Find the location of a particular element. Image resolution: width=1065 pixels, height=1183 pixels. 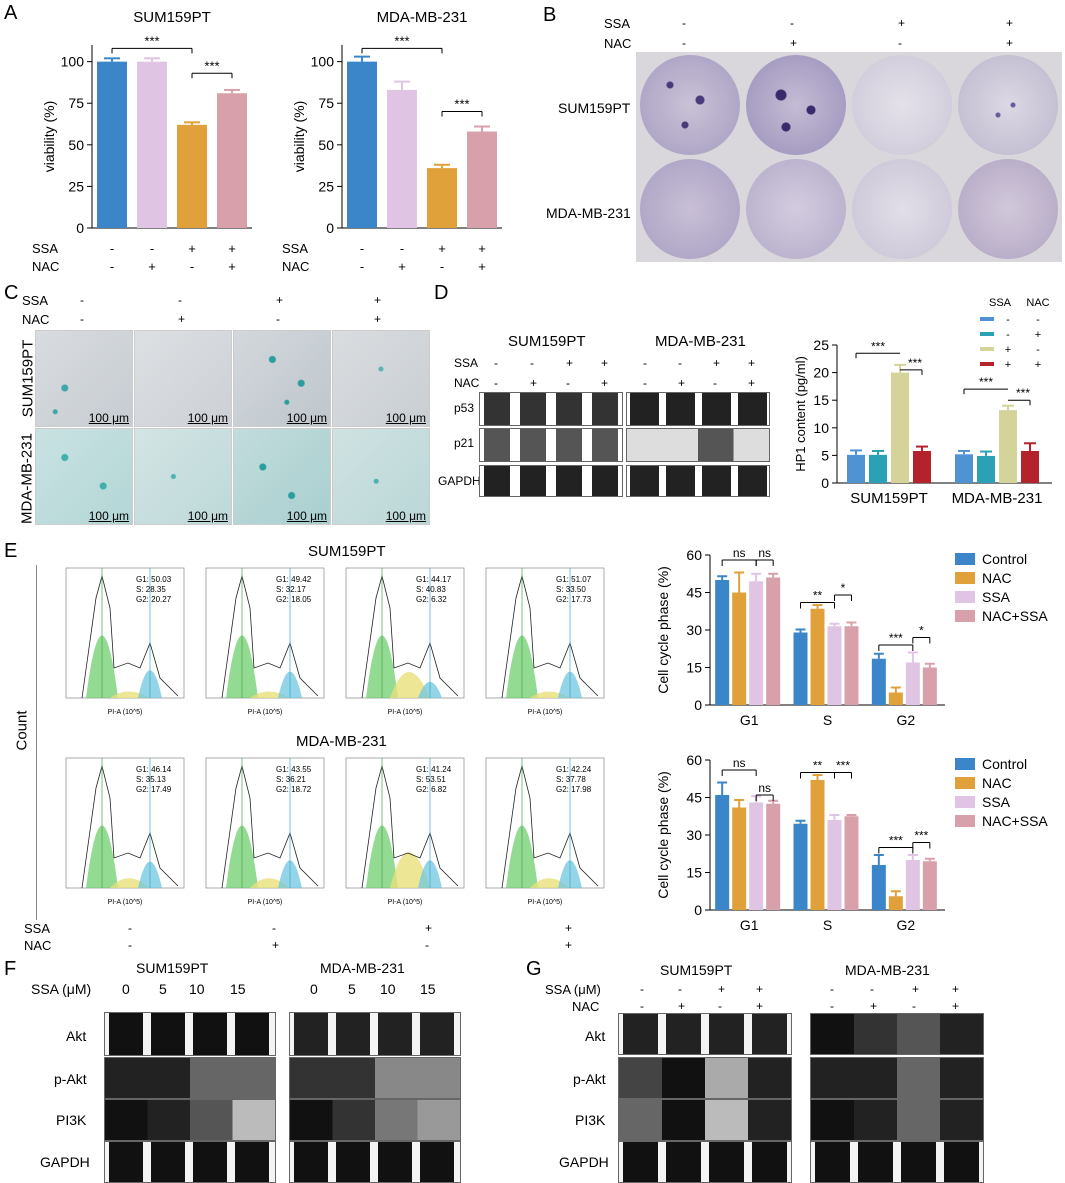

c-nac-sign-4: + is located at coordinates (378, 319).